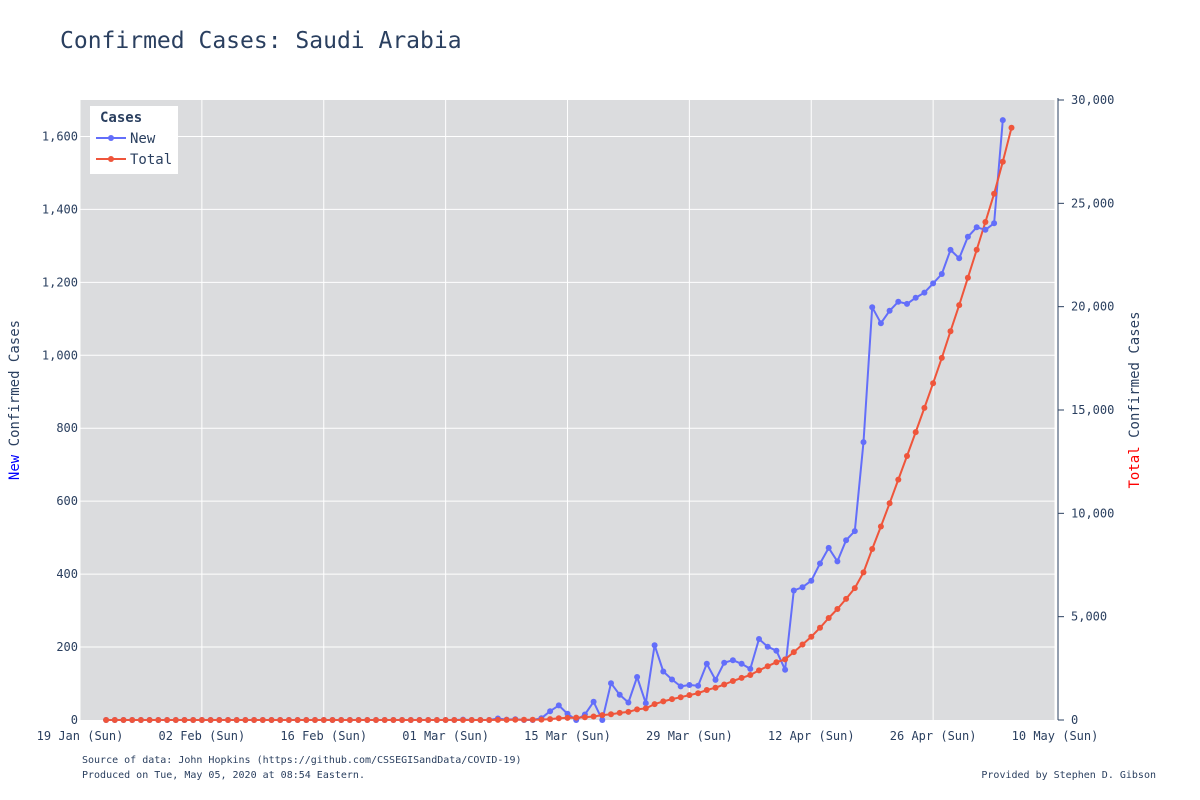 Image resolution: width=1200 pixels, height=800 pixels. What do you see at coordinates (1068, 775) in the screenshot?
I see `credit-note: Provided by Stephen D. Gibson` at bounding box center [1068, 775].